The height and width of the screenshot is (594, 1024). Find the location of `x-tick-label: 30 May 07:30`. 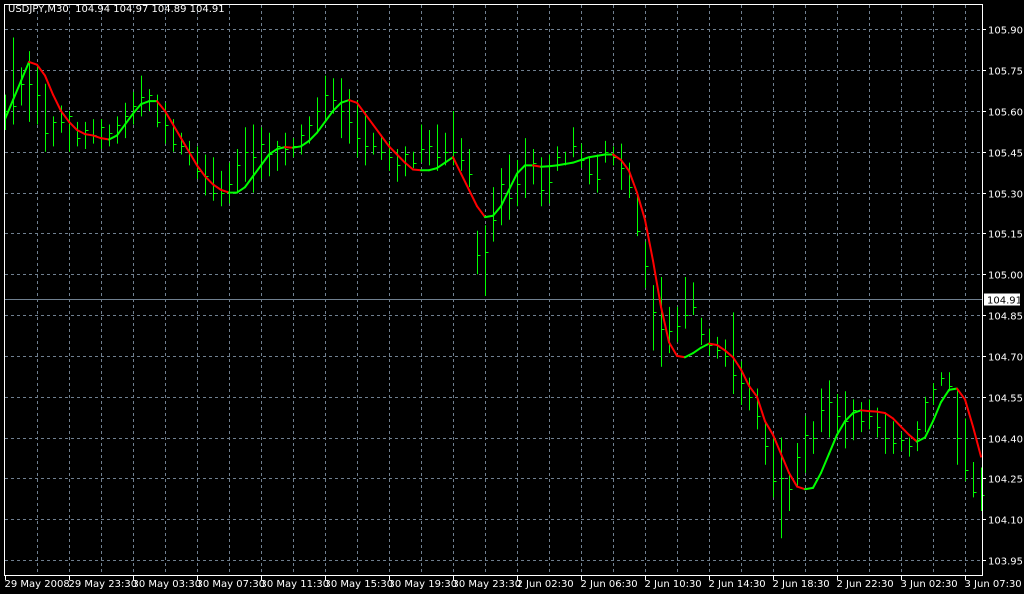

x-tick-label: 30 May 07:30 is located at coordinates (231, 584).